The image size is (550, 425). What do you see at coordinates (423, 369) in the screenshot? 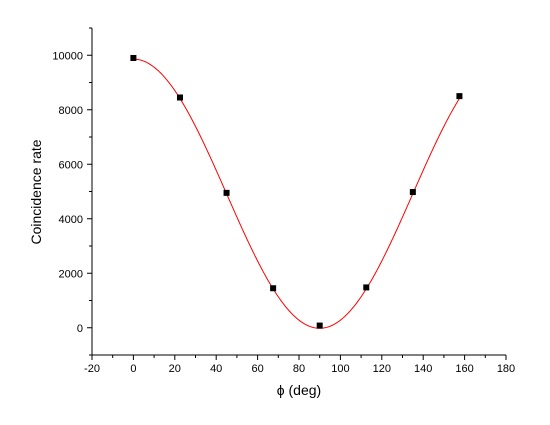
I see `x-tick-label: 140` at bounding box center [423, 369].